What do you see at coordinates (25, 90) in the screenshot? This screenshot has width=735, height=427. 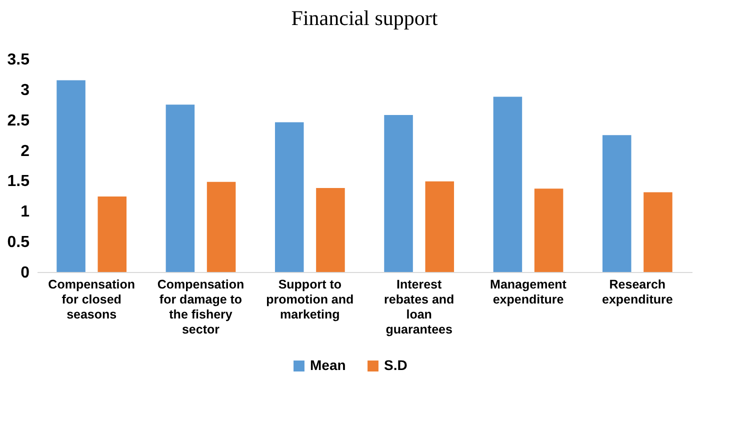 I see `y-tick-label: 3` at bounding box center [25, 90].